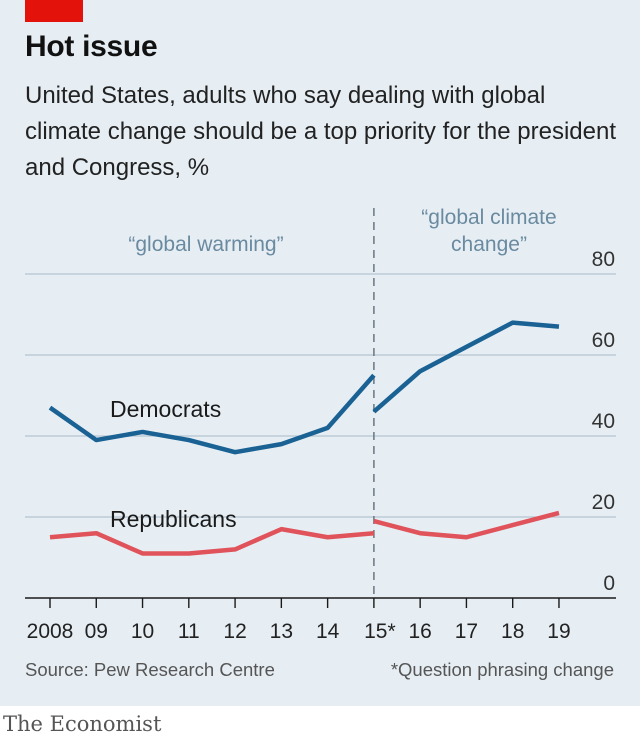  I want to click on y-tick-label: 0, so click(609, 583).